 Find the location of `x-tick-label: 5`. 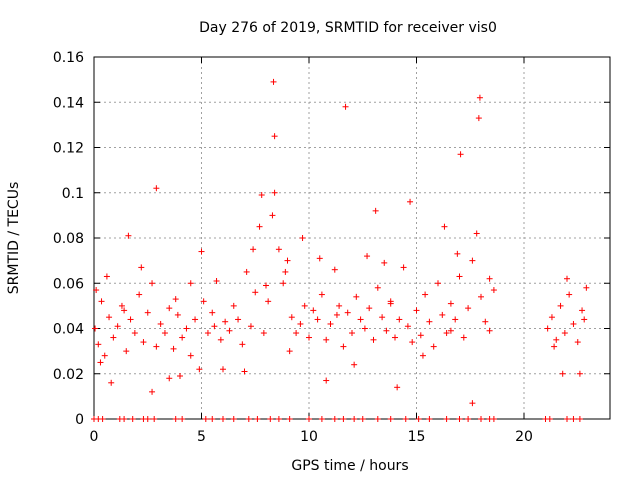

x-tick-label: 5 is located at coordinates (201, 437).